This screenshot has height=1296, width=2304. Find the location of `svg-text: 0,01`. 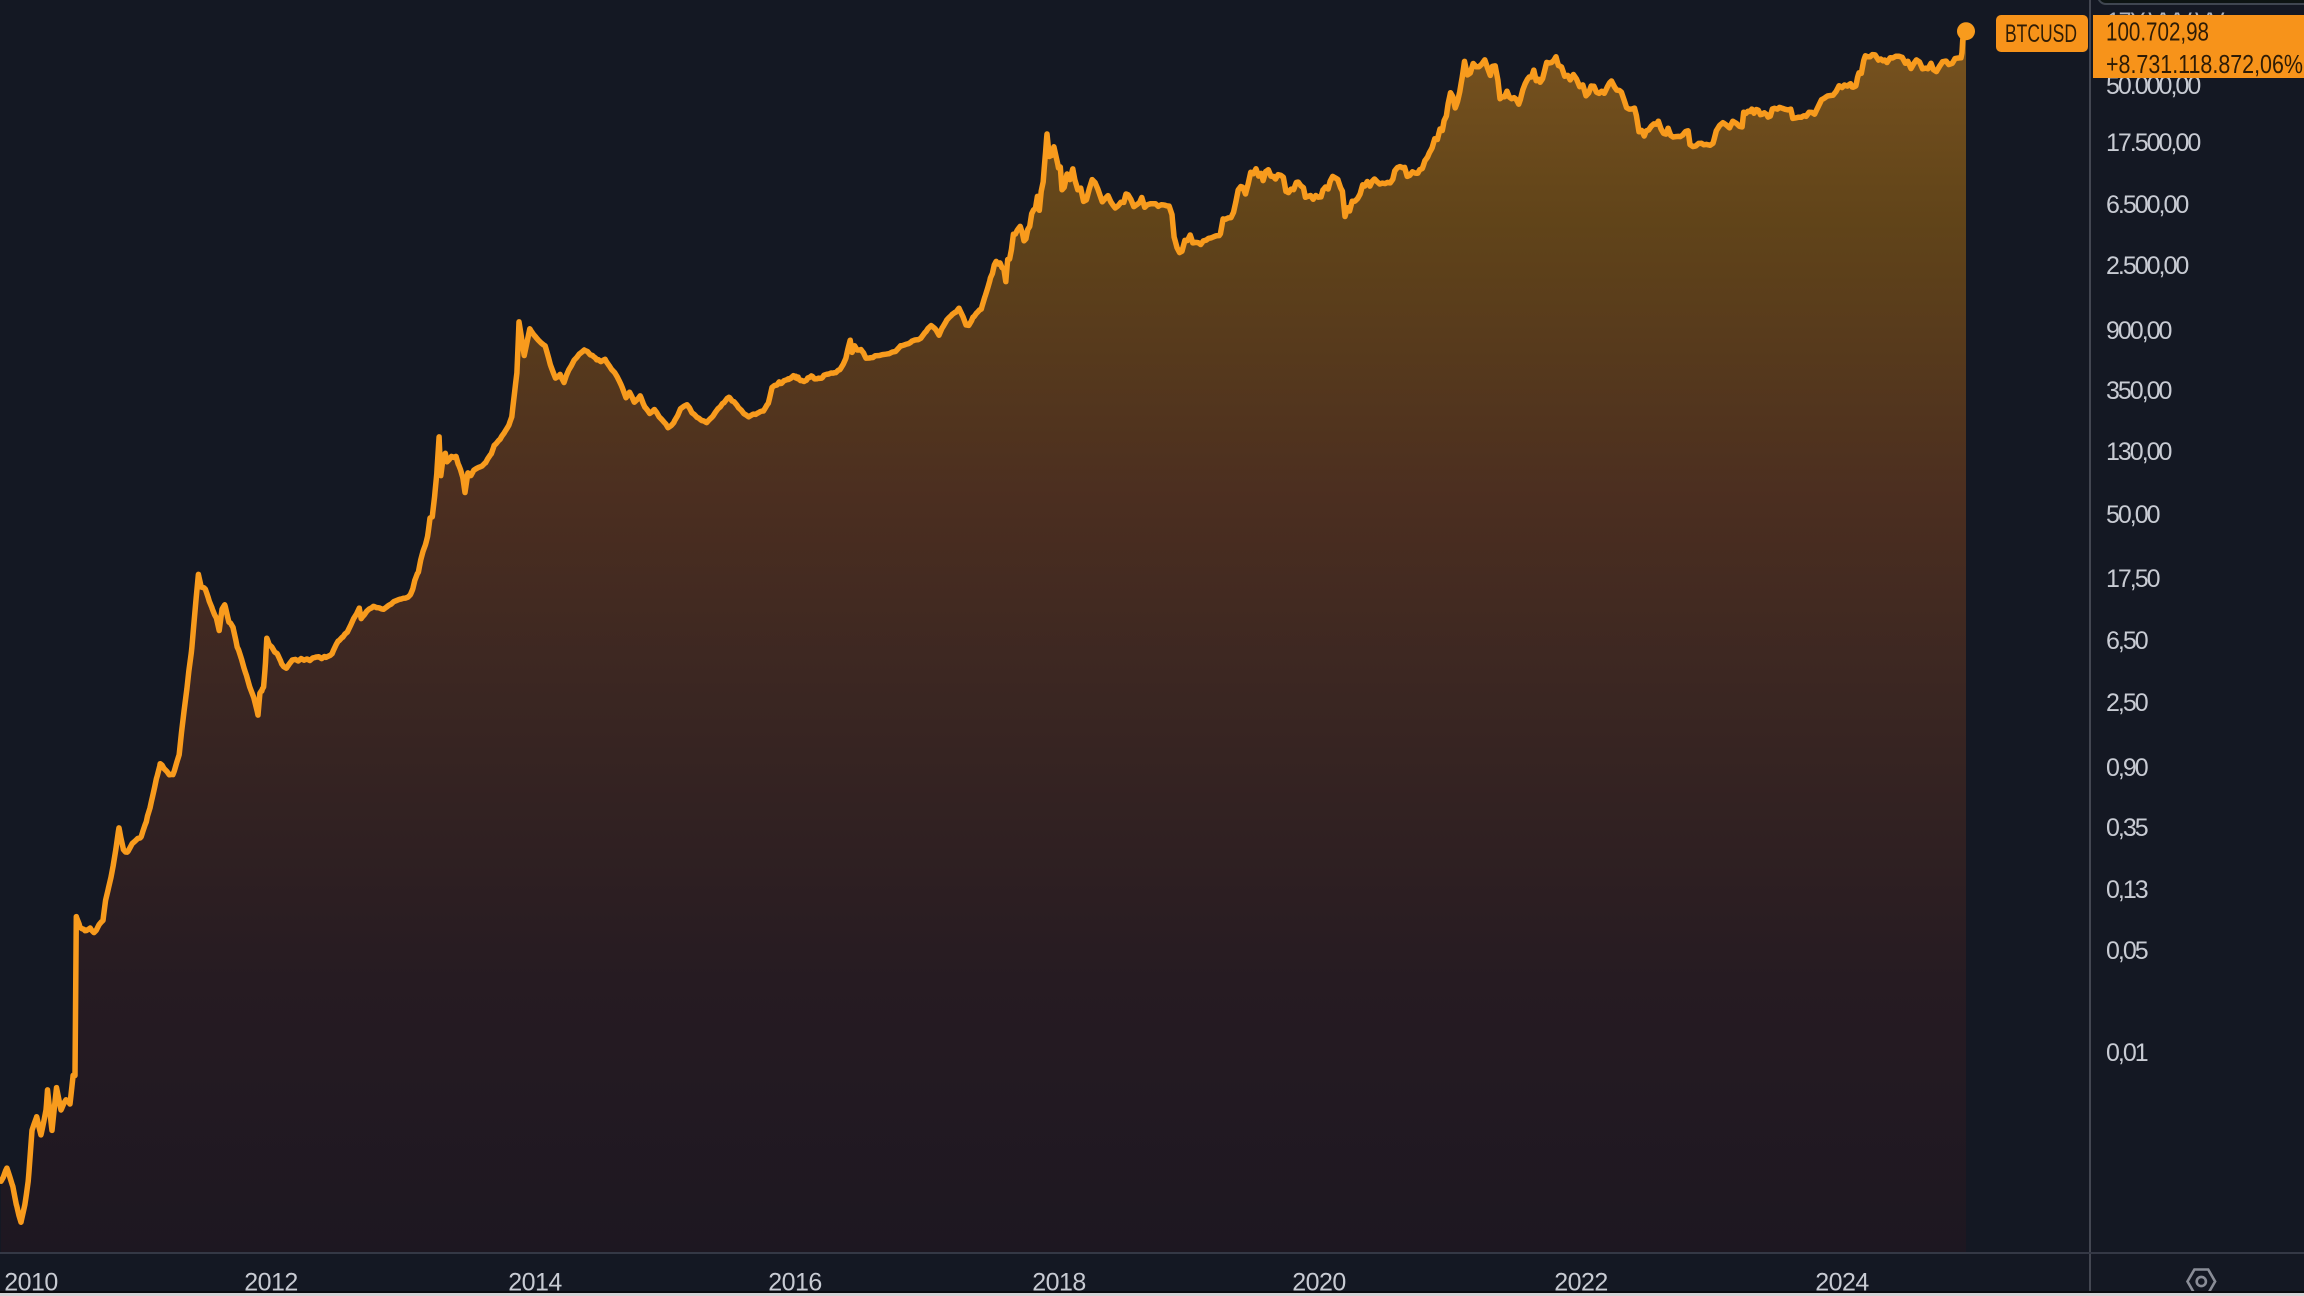

svg-text: 0,01 is located at coordinates (2127, 1053).